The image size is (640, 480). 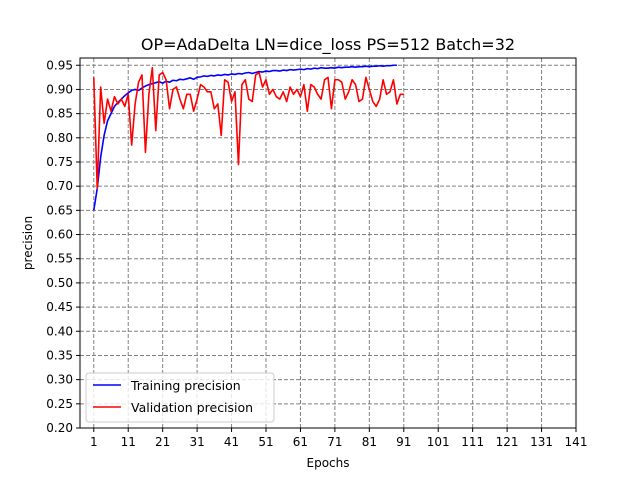 I want to click on y-tick-label: 0.20, so click(x=59, y=428).